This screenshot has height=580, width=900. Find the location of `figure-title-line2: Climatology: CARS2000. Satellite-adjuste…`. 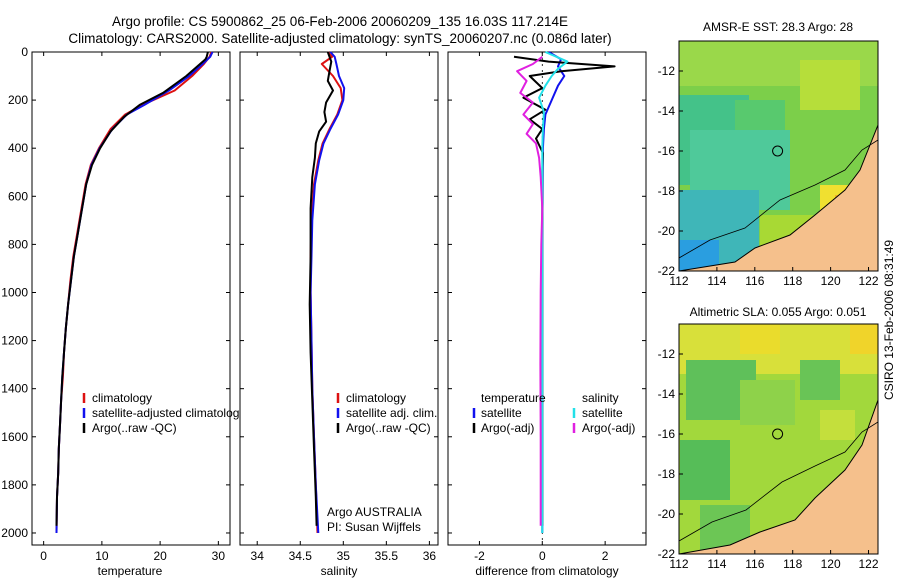

figure-title-line2: Climatology: CARS2000. Satellite-adjuste… is located at coordinates (339, 38).